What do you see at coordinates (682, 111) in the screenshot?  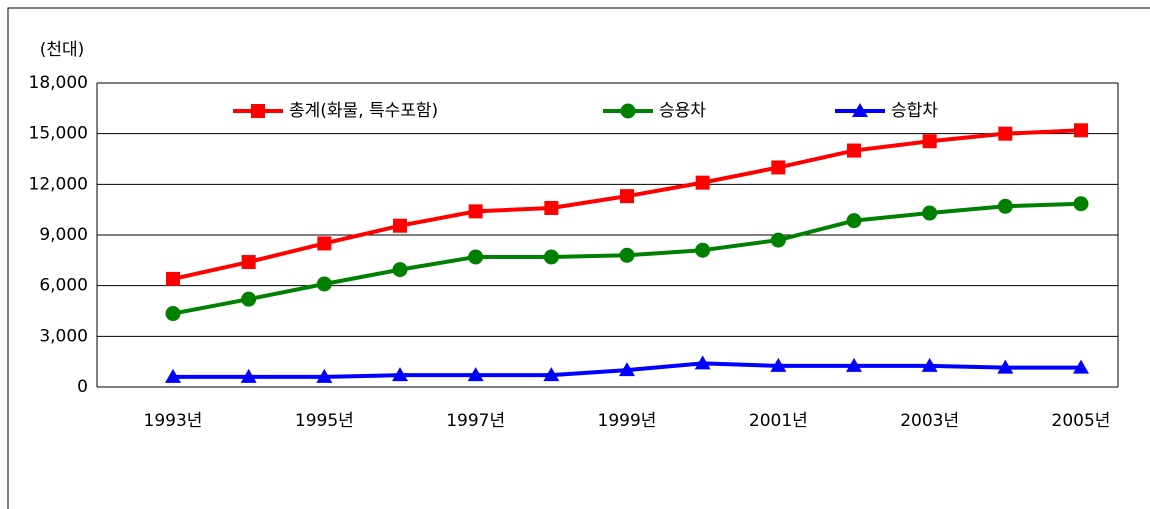 I see `legend-label: 승용차` at bounding box center [682, 111].